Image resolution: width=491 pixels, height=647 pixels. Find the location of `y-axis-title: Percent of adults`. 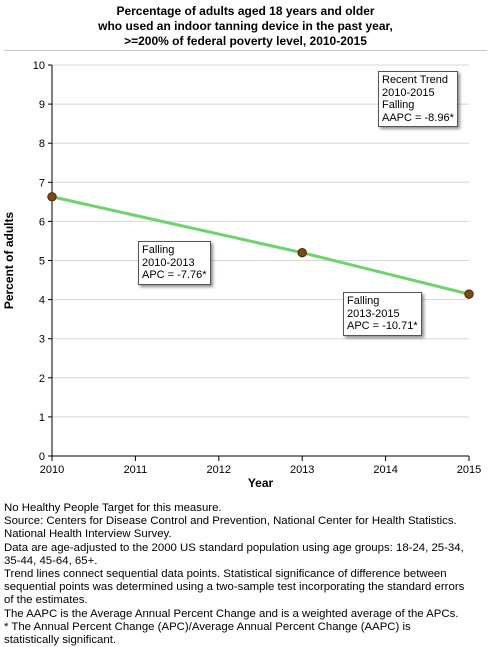

y-axis-title: Percent of adults is located at coordinates (9, 261).